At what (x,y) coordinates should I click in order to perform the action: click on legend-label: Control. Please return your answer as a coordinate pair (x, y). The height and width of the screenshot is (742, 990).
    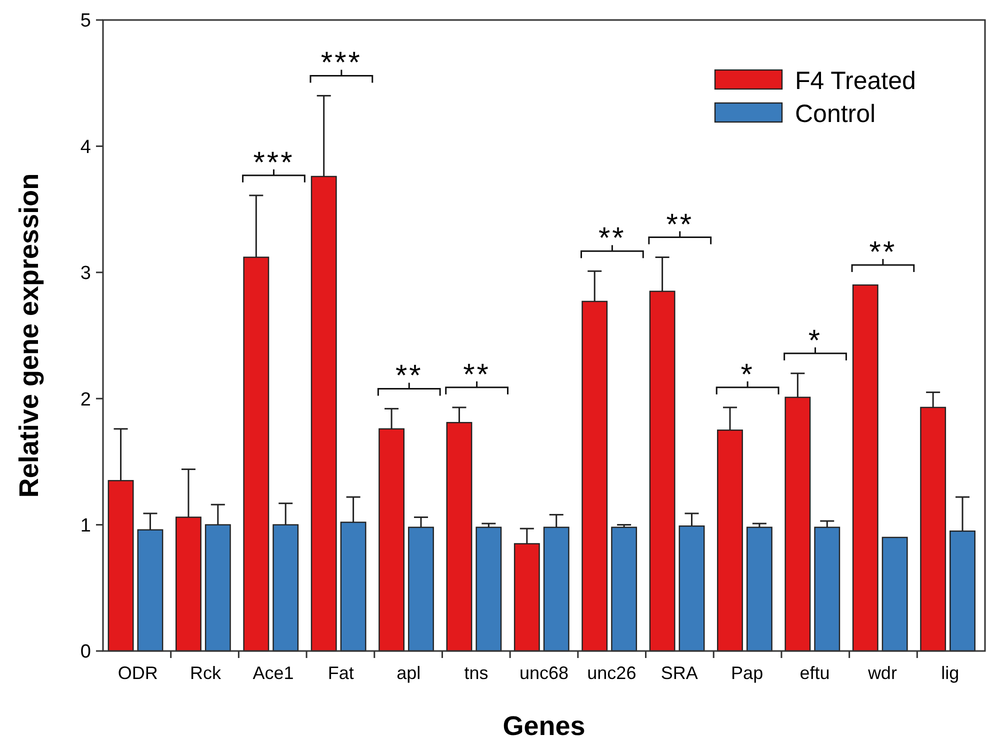
    Looking at the image, I should click on (835, 114).